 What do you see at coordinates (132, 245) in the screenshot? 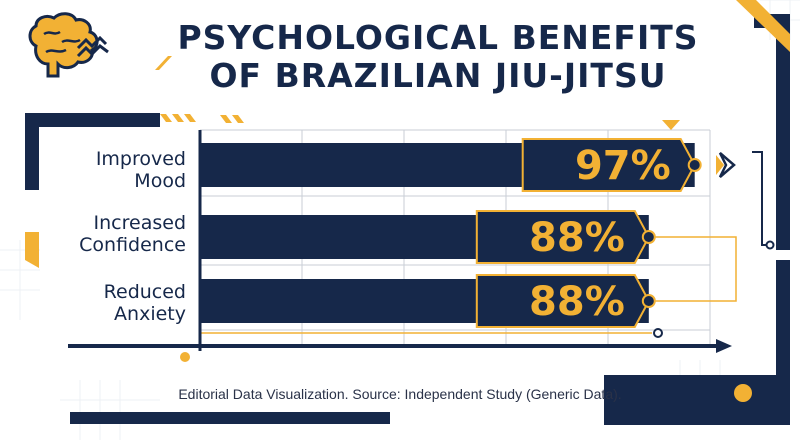
I see `category-label-line: Confidence` at bounding box center [132, 245].